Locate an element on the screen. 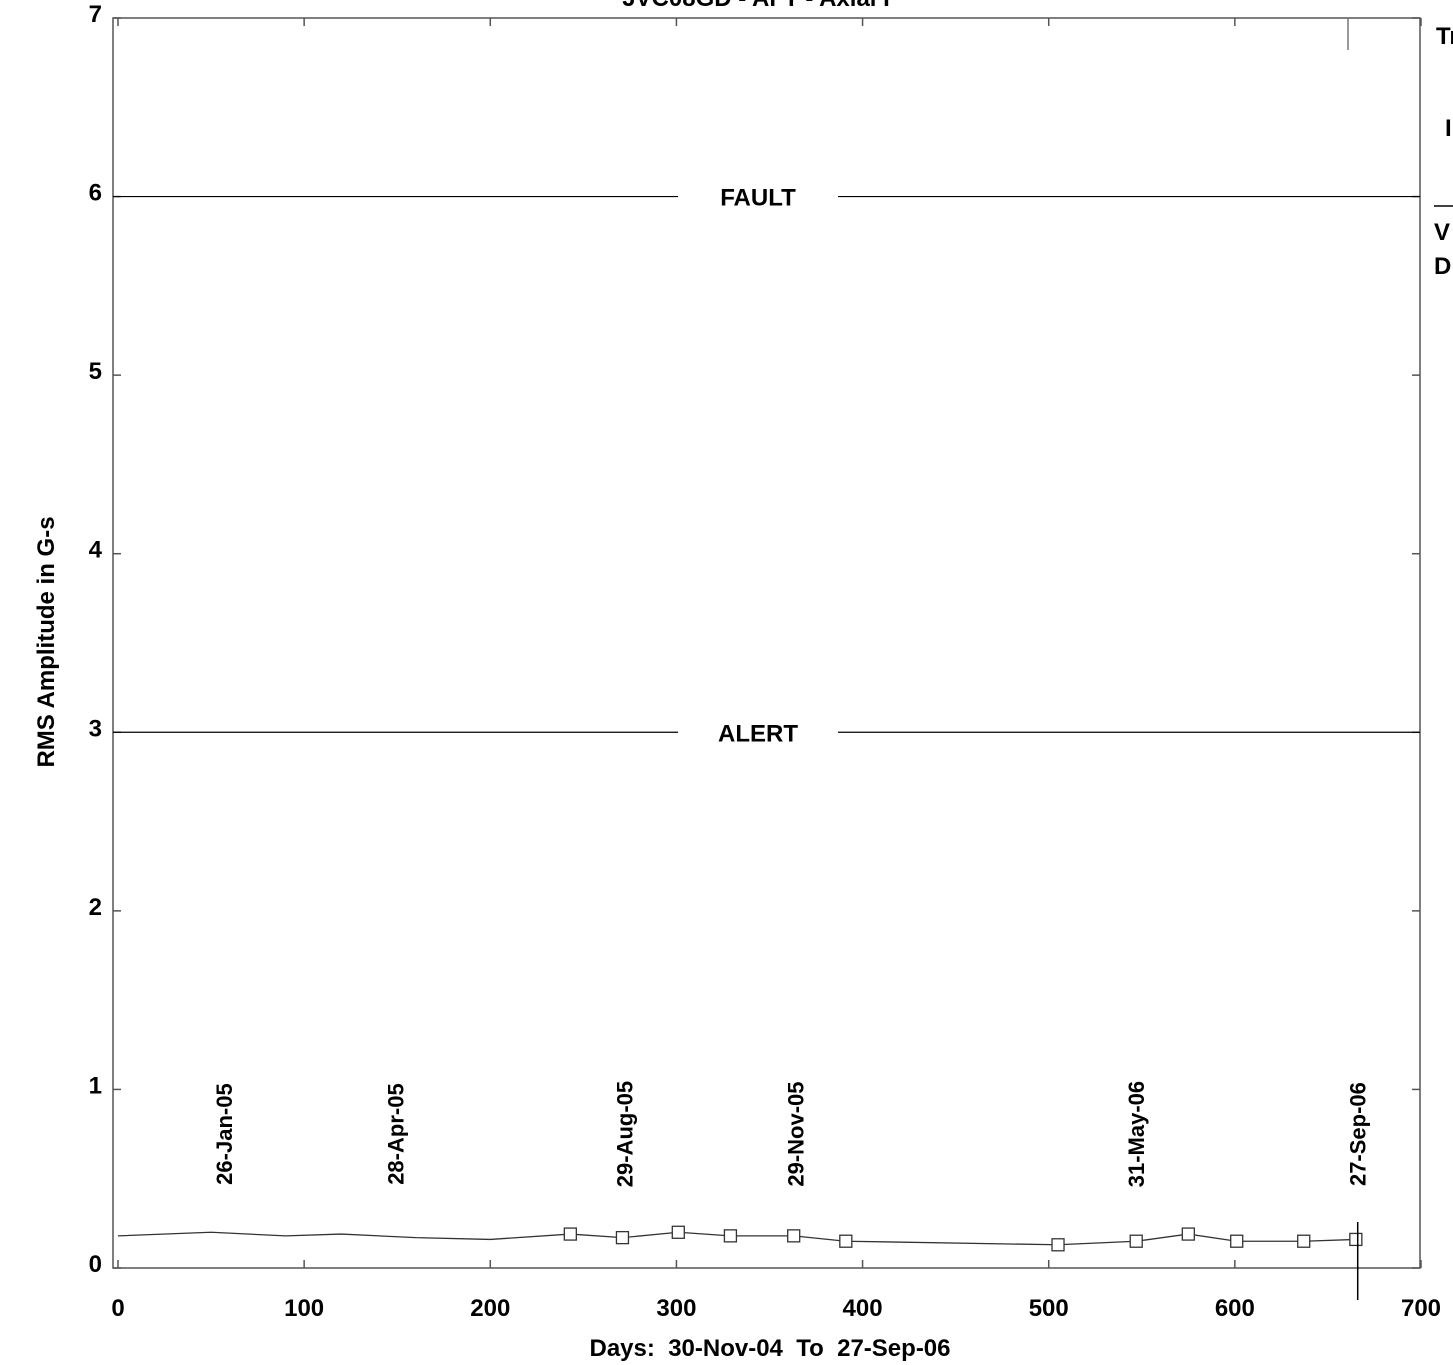 The width and height of the screenshot is (1453, 1365). series-layer is located at coordinates (740, 1238).